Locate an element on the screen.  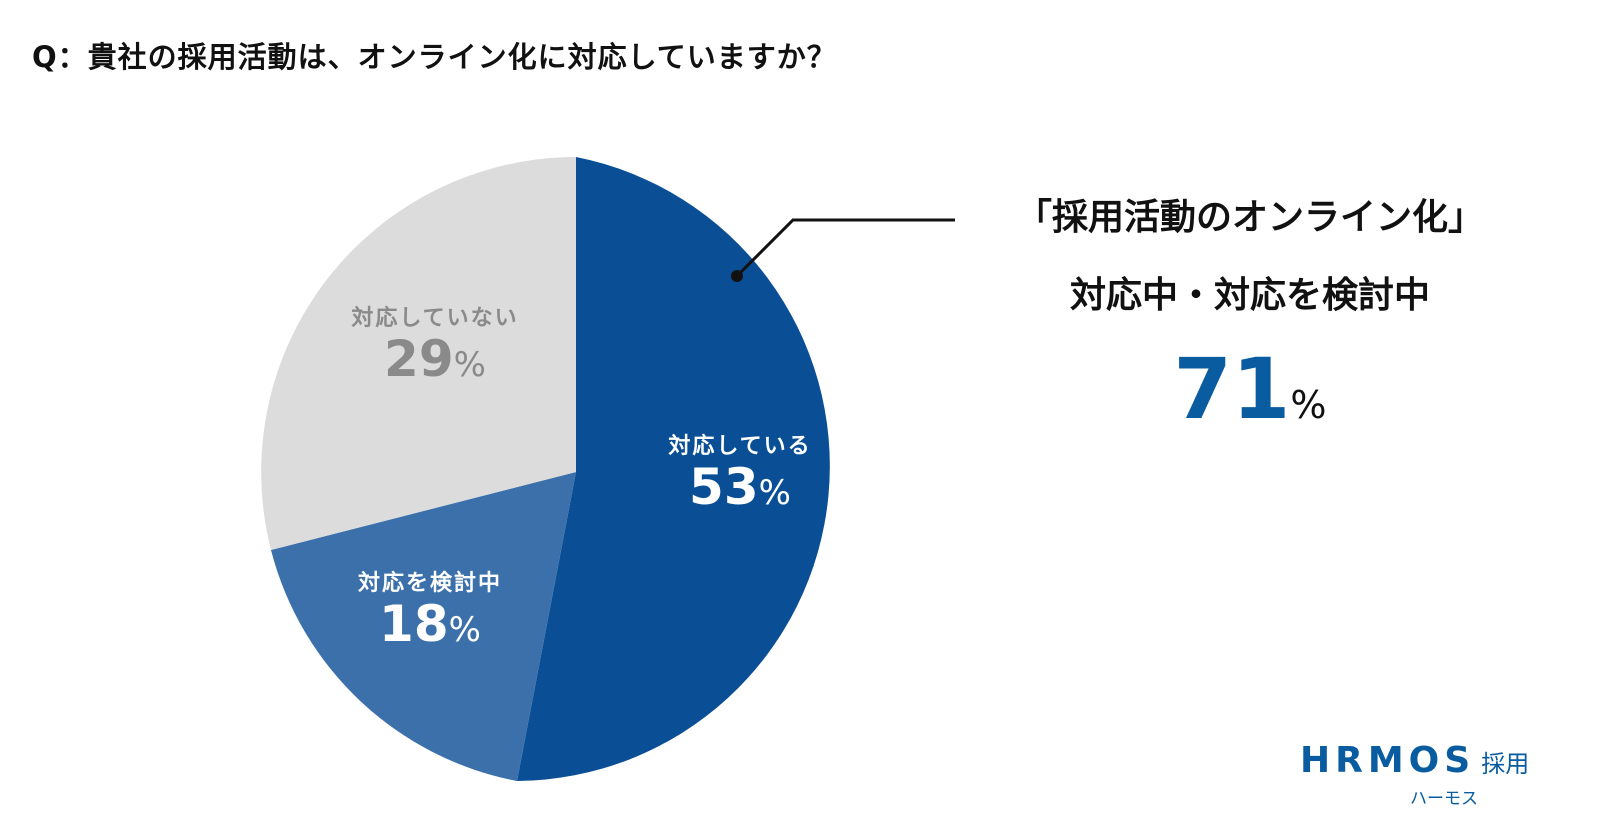
slice-responding is located at coordinates (673, 469).